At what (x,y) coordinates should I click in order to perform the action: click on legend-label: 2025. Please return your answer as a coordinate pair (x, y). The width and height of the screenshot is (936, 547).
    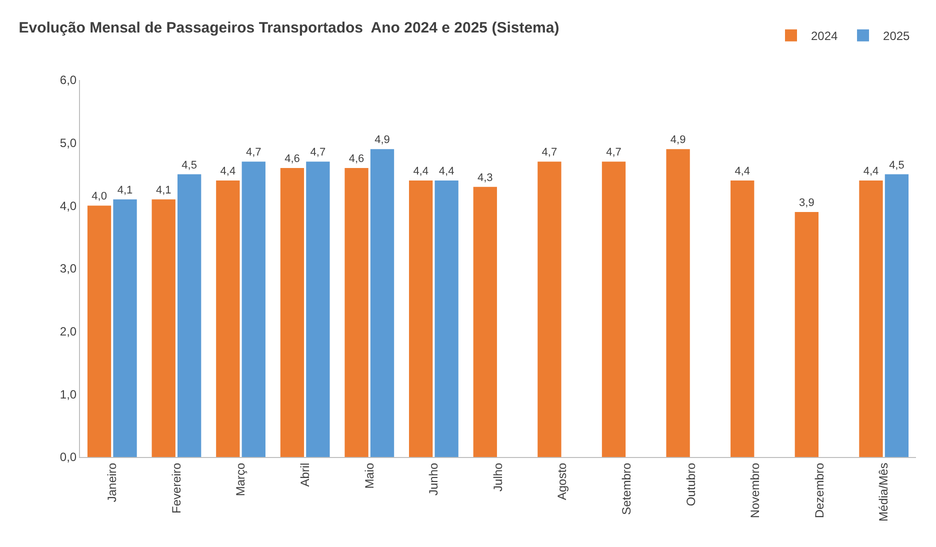
    Looking at the image, I should click on (896, 36).